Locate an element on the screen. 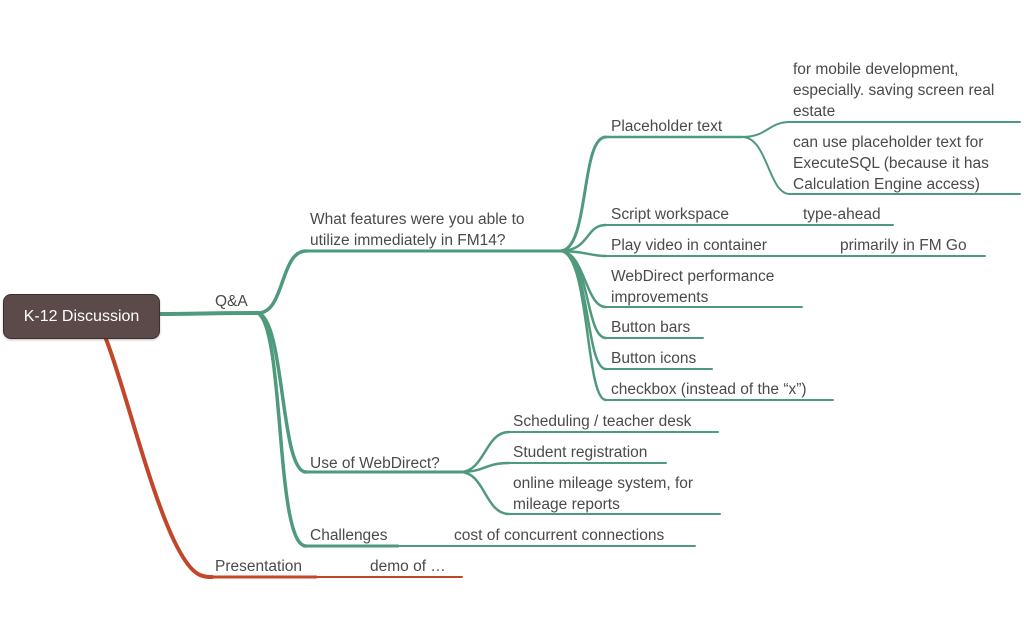  link-qa-challenges is located at coordinates (282, 429).